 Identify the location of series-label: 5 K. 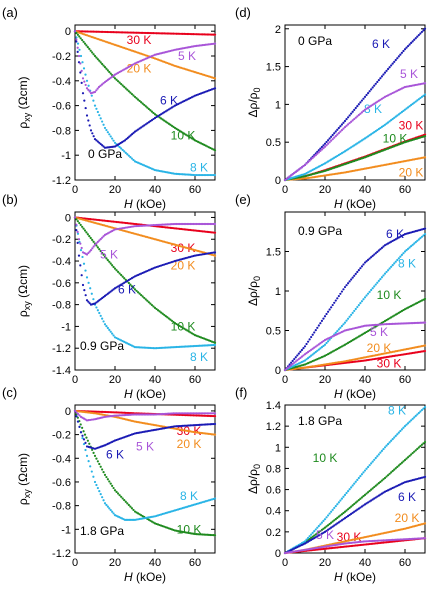
(145, 446).